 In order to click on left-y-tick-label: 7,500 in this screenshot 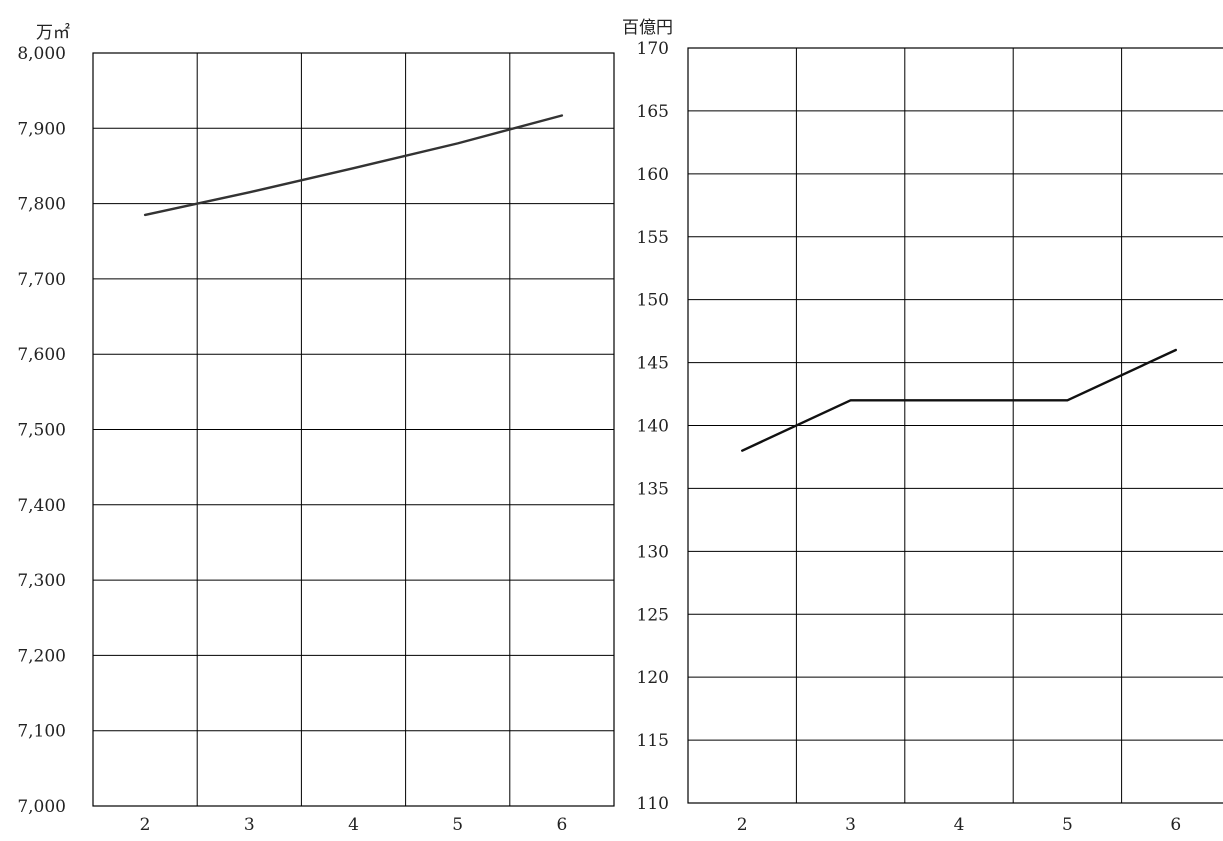, I will do `click(41, 431)`.